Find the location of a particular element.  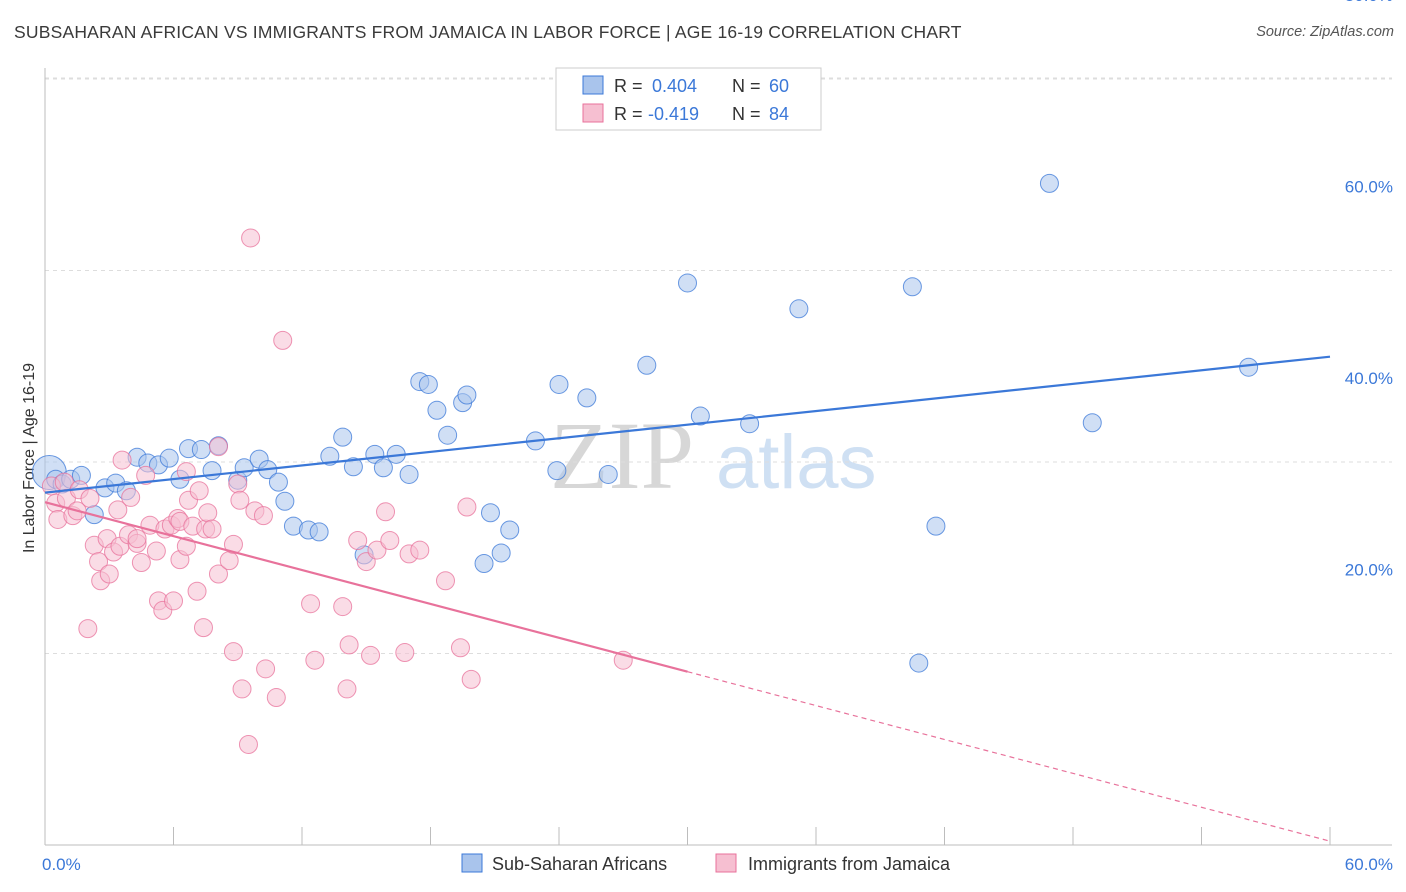

pink-trend-line-extension is located at coordinates (1009, 756).